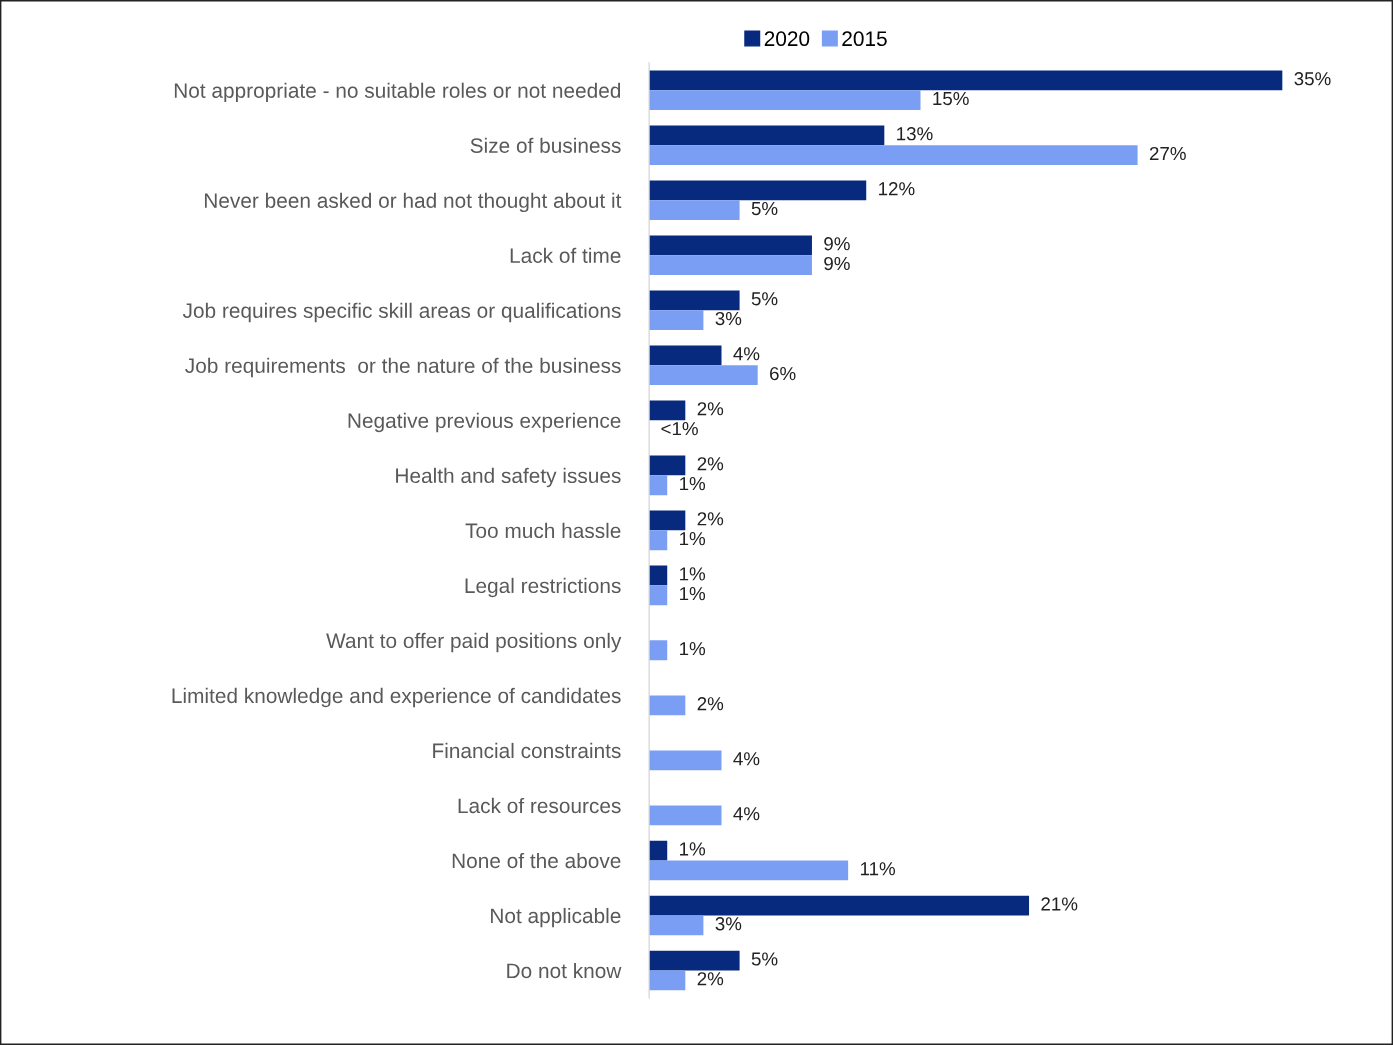  I want to click on data-label: 15%, so click(951, 98).